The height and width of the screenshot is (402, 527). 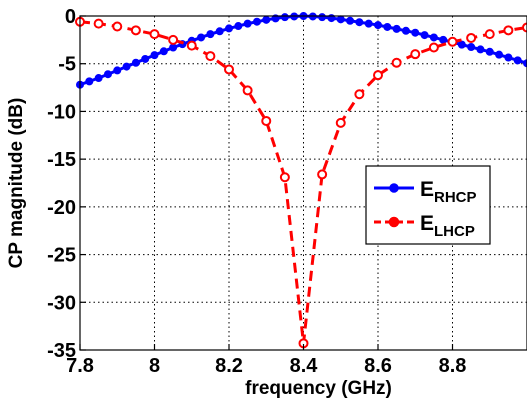 I want to click on legend-label-subscript: RHCP, so click(x=455, y=197).